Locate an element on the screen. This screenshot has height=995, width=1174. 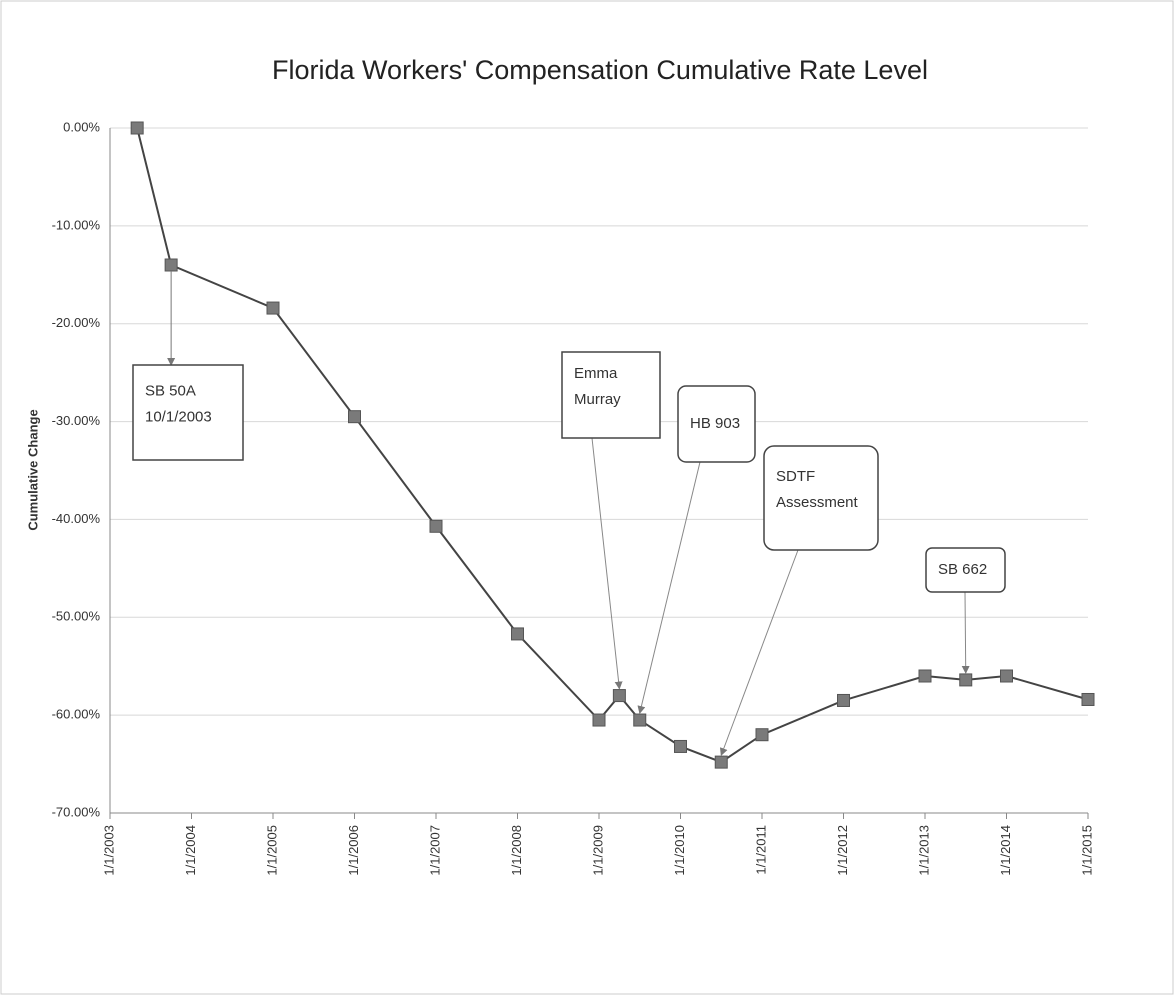
annotation-text: Assessment is located at coordinates (817, 502).